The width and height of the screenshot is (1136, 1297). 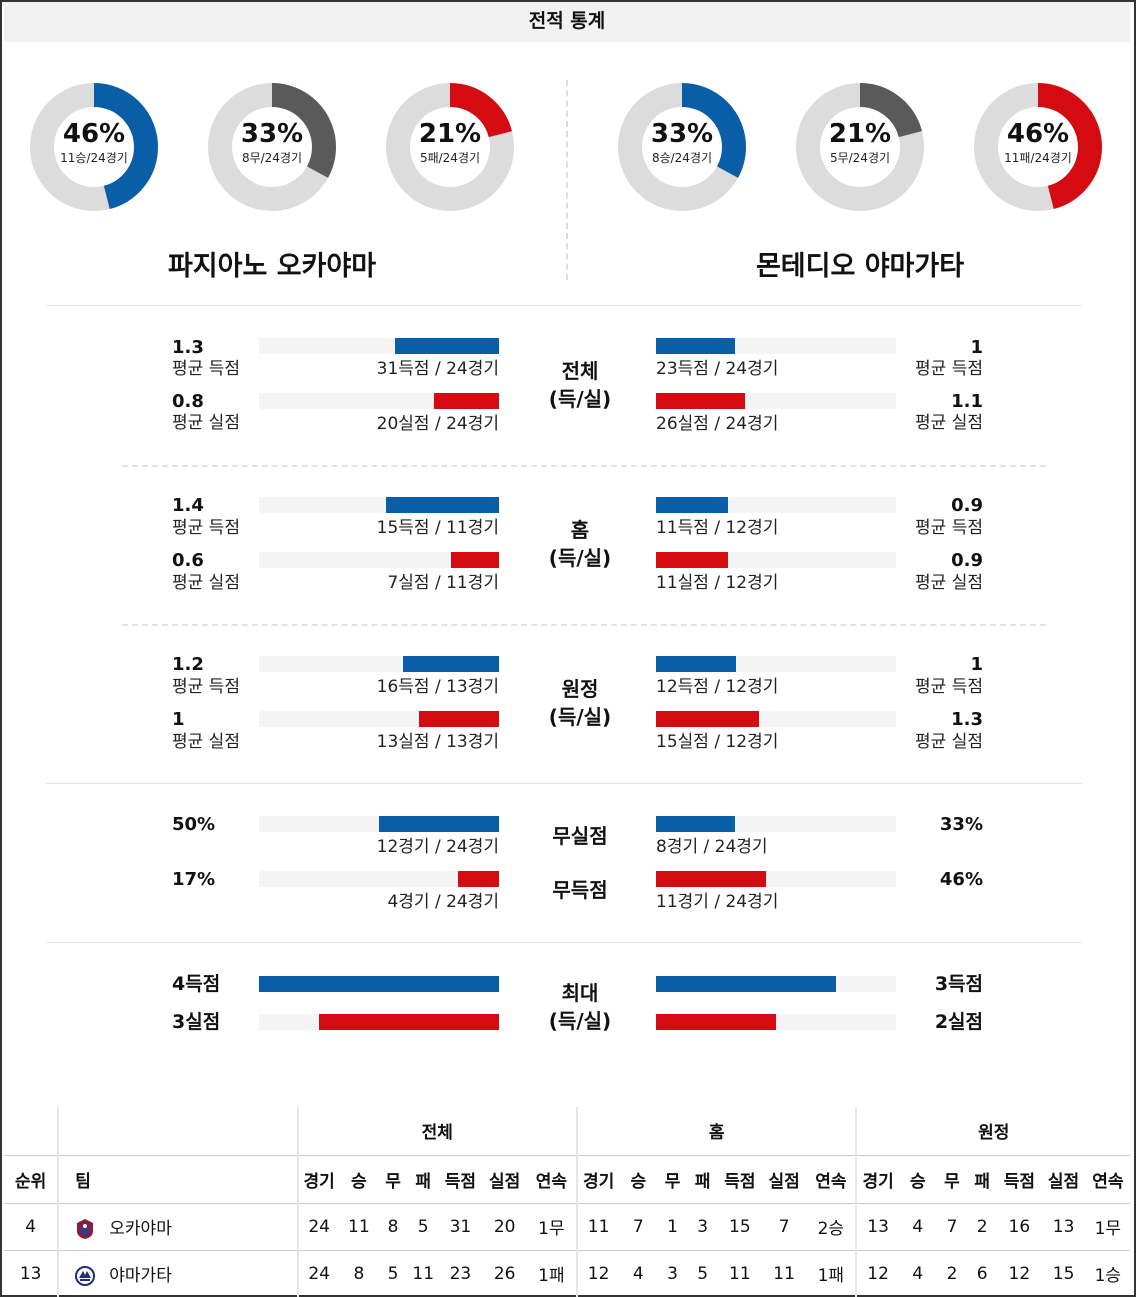 I want to click on stat-cell: 8, so click(x=393, y=1226).